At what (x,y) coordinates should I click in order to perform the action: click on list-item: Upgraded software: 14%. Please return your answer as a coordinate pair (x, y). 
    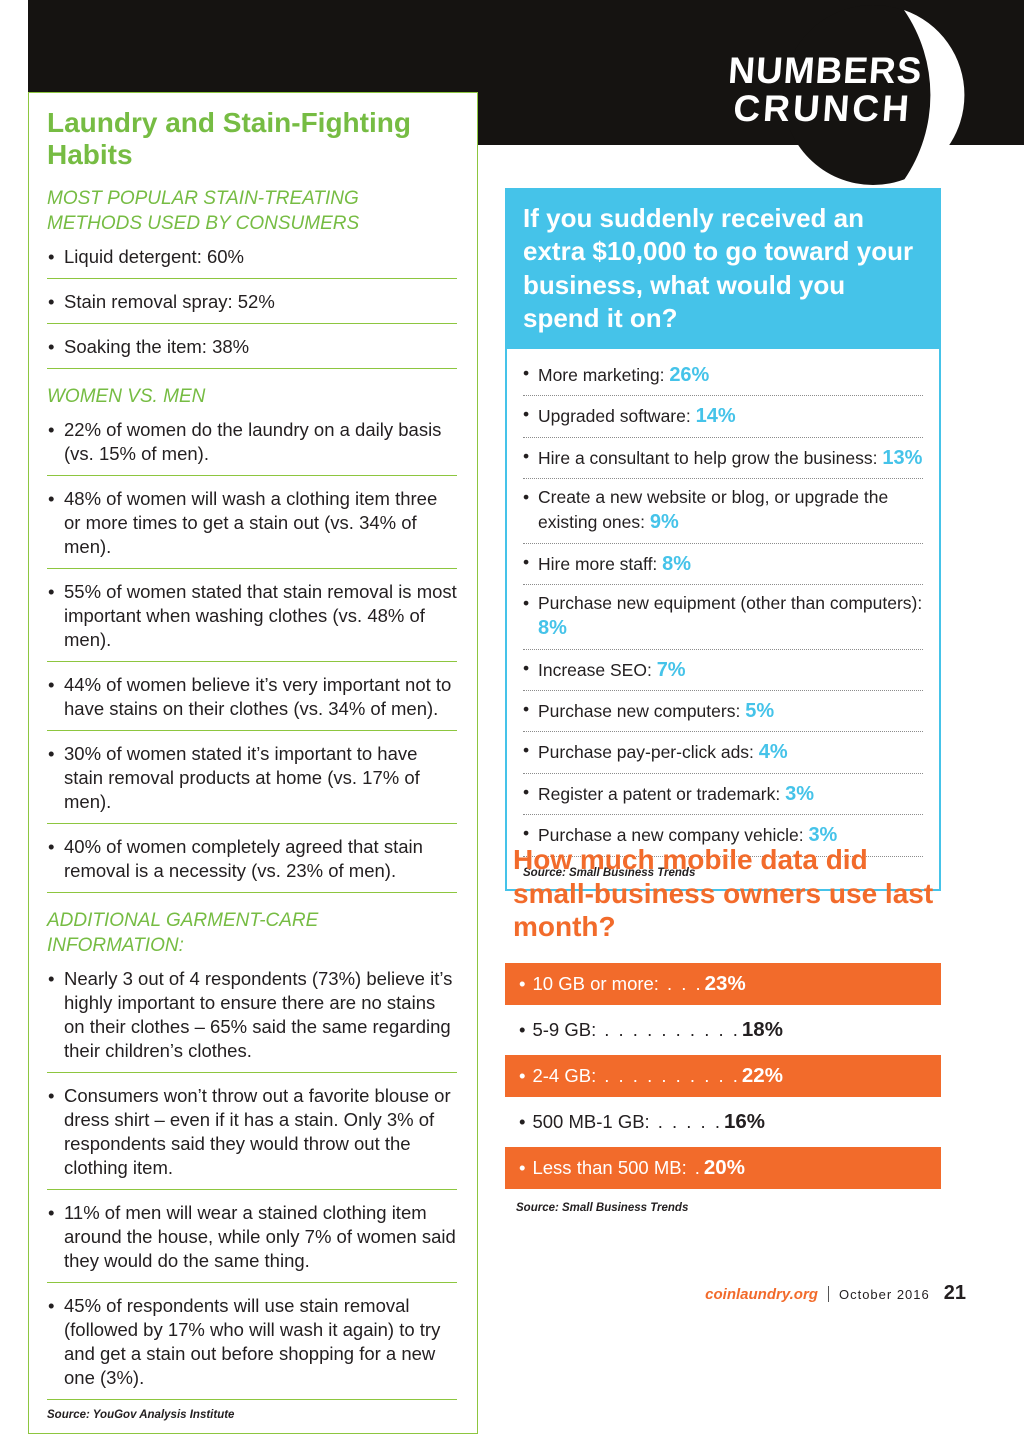
    Looking at the image, I should click on (723, 417).